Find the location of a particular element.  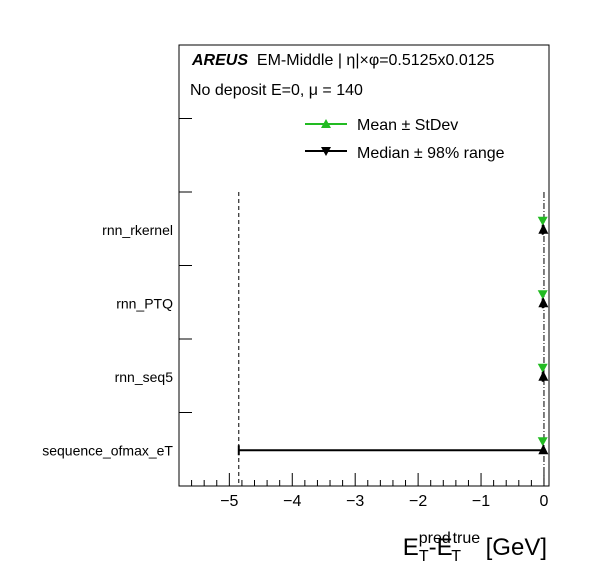

x-tick-label: −4 is located at coordinates (292, 501).